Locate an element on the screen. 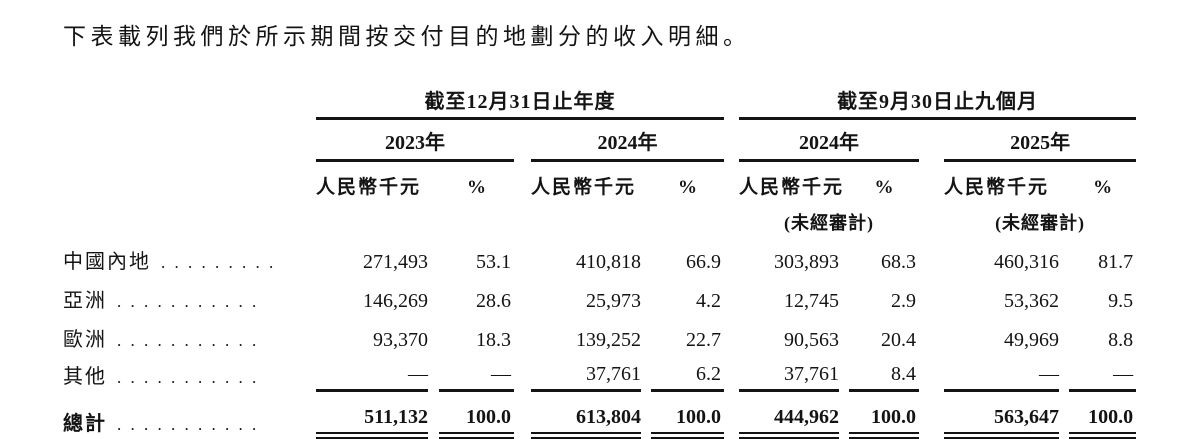 The image size is (1190, 439). year-2023: 2023年 is located at coordinates (415, 141).